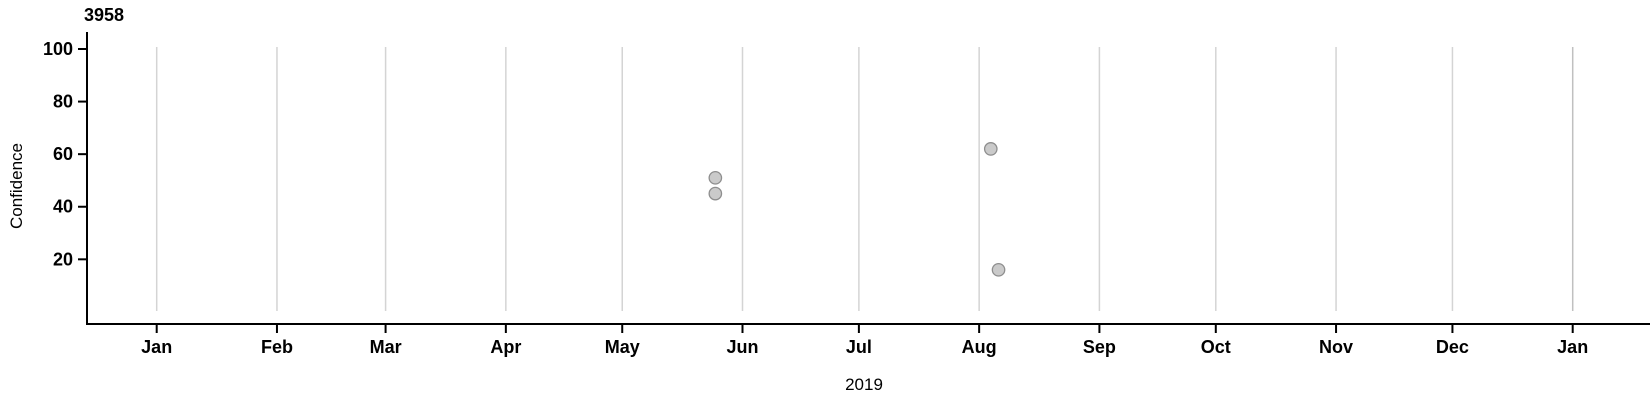  What do you see at coordinates (58, 49) in the screenshot?
I see `y-tick-label: 100` at bounding box center [58, 49].